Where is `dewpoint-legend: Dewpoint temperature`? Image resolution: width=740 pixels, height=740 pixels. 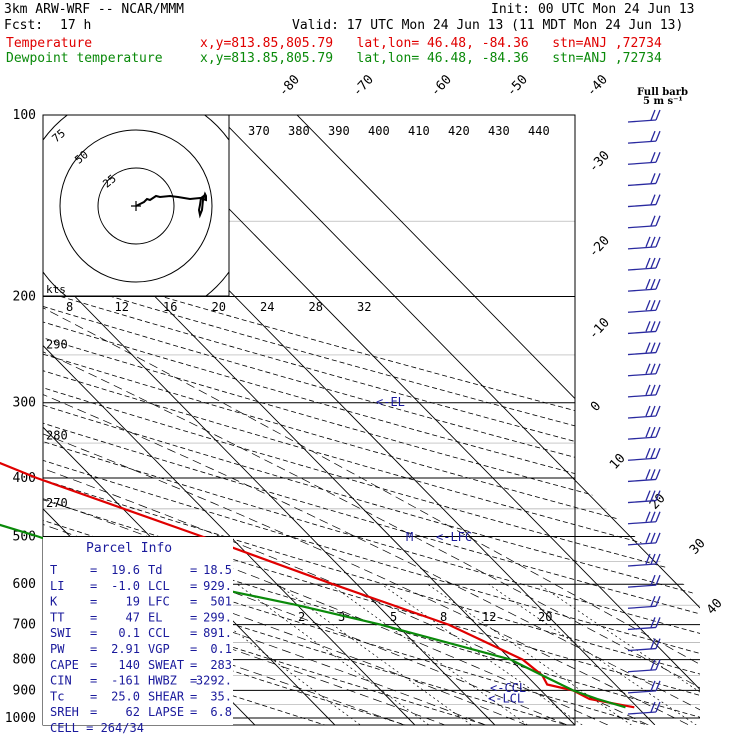
dewpoint-legend: Dewpoint temperature is located at coordinates (84, 58).